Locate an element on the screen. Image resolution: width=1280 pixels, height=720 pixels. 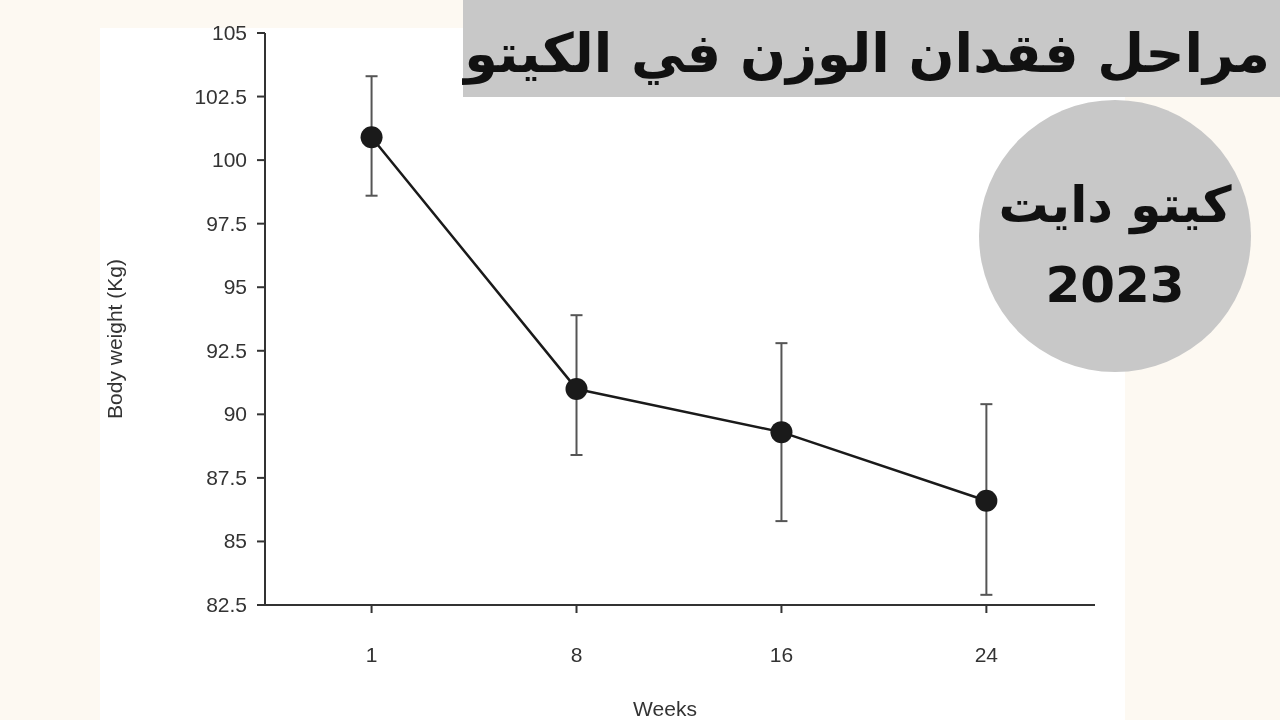
y-tick-label: 82.5 is located at coordinates (226, 604).